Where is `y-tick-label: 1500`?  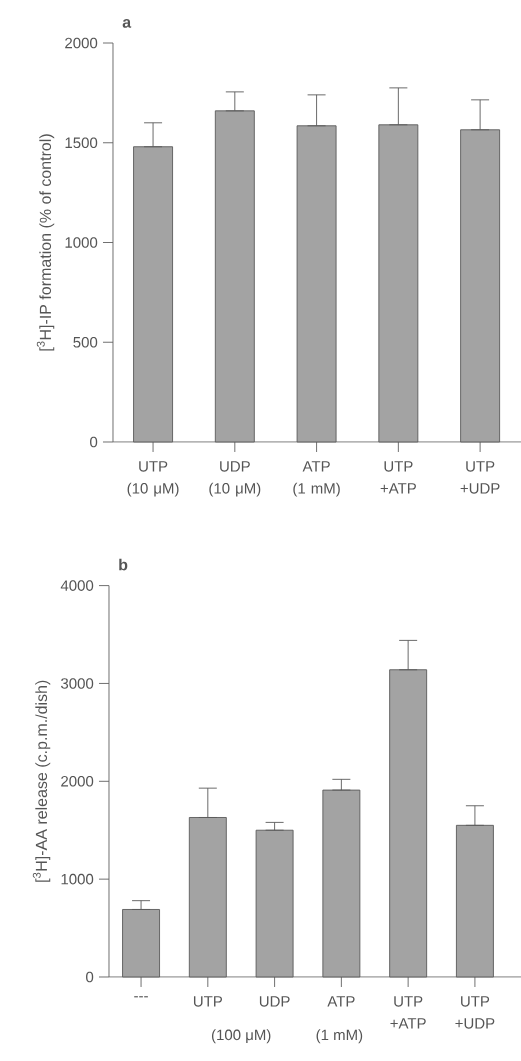 y-tick-label: 1500 is located at coordinates (81, 143).